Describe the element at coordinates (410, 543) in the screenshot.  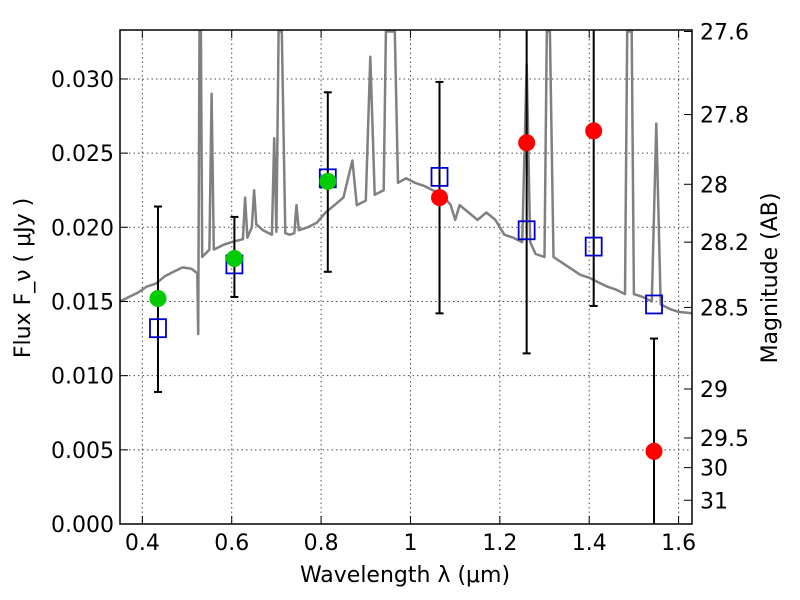
I see `x-tick-label: 1` at that location.